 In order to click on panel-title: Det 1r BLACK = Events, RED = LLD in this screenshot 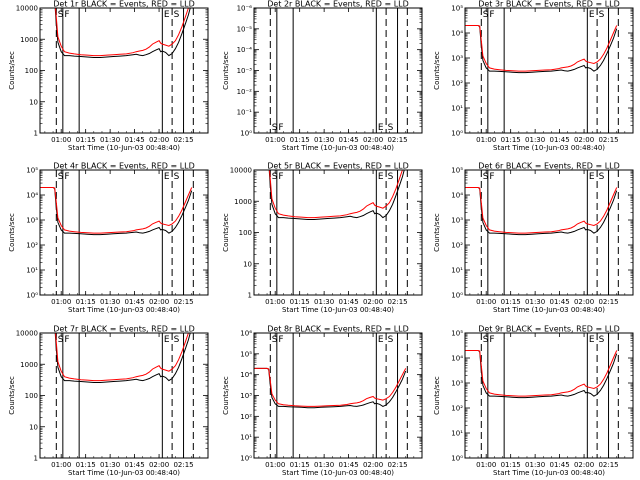, I will do `click(124, 4)`.